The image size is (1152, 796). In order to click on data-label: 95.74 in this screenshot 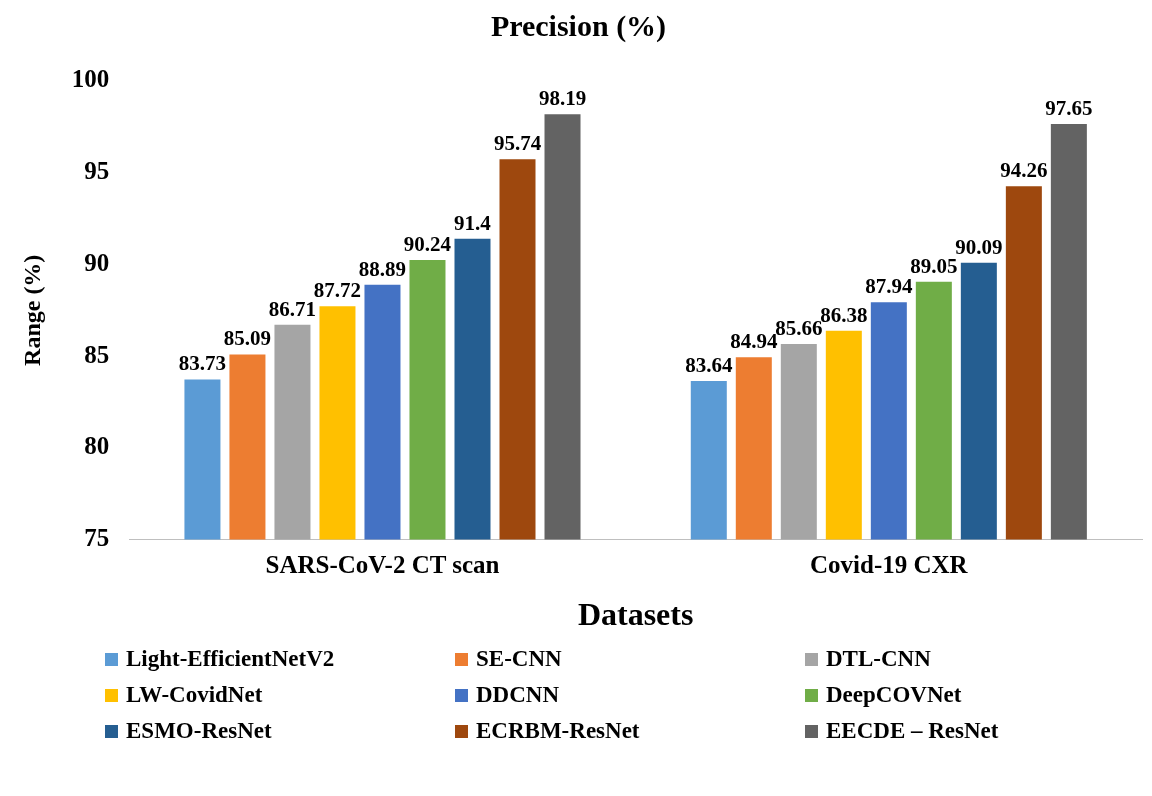, I will do `click(517, 143)`.